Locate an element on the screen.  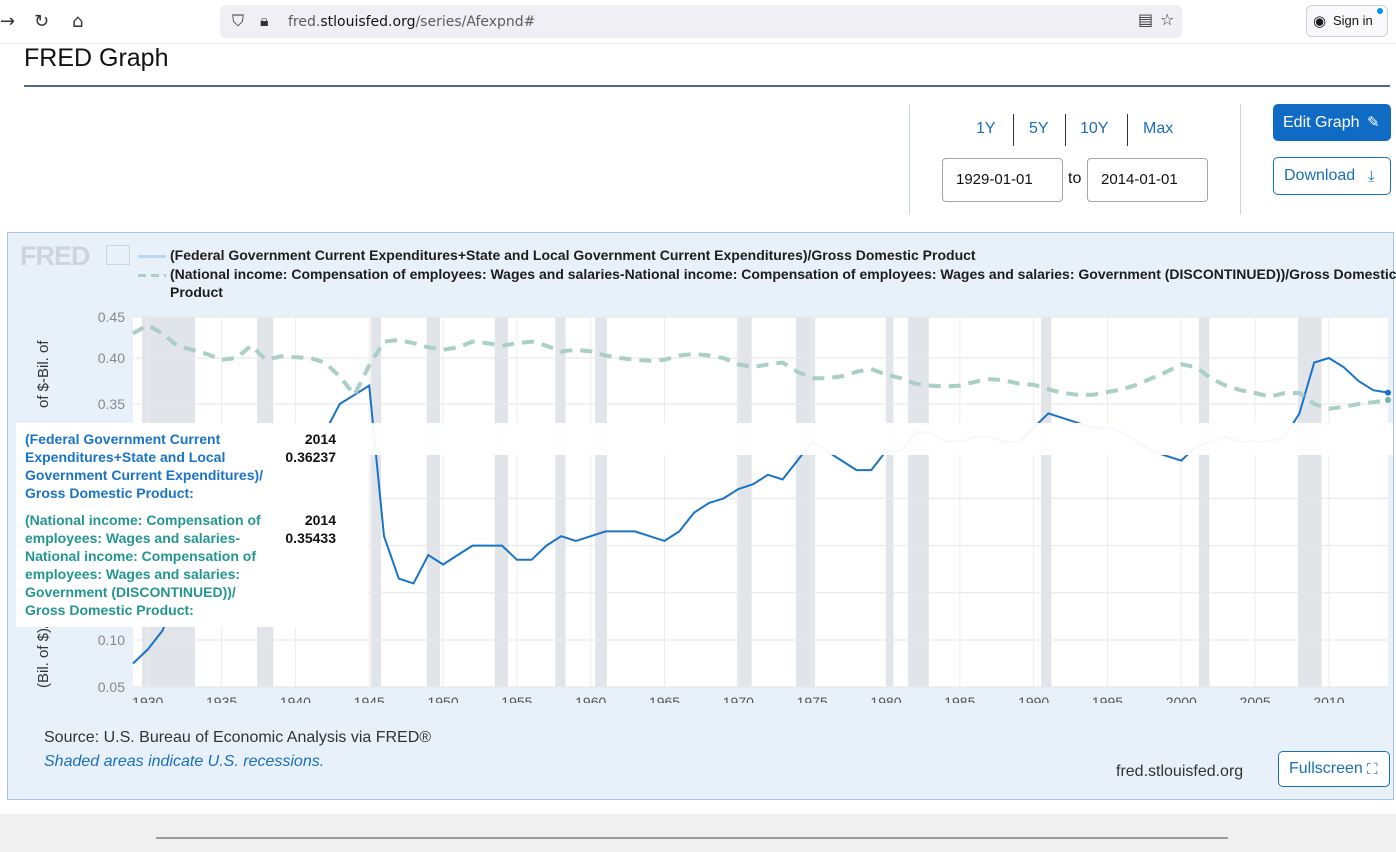
y-tick-label: 0.35 is located at coordinates (111, 404).